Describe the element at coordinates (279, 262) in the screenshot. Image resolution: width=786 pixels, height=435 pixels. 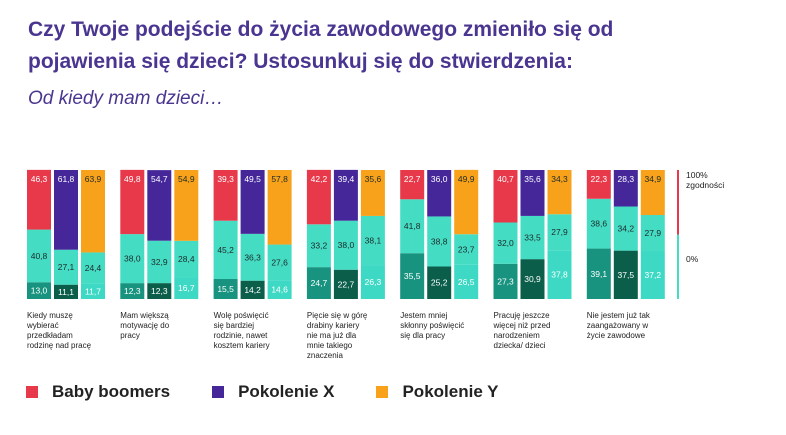
I see `data-label: 27,6` at that location.